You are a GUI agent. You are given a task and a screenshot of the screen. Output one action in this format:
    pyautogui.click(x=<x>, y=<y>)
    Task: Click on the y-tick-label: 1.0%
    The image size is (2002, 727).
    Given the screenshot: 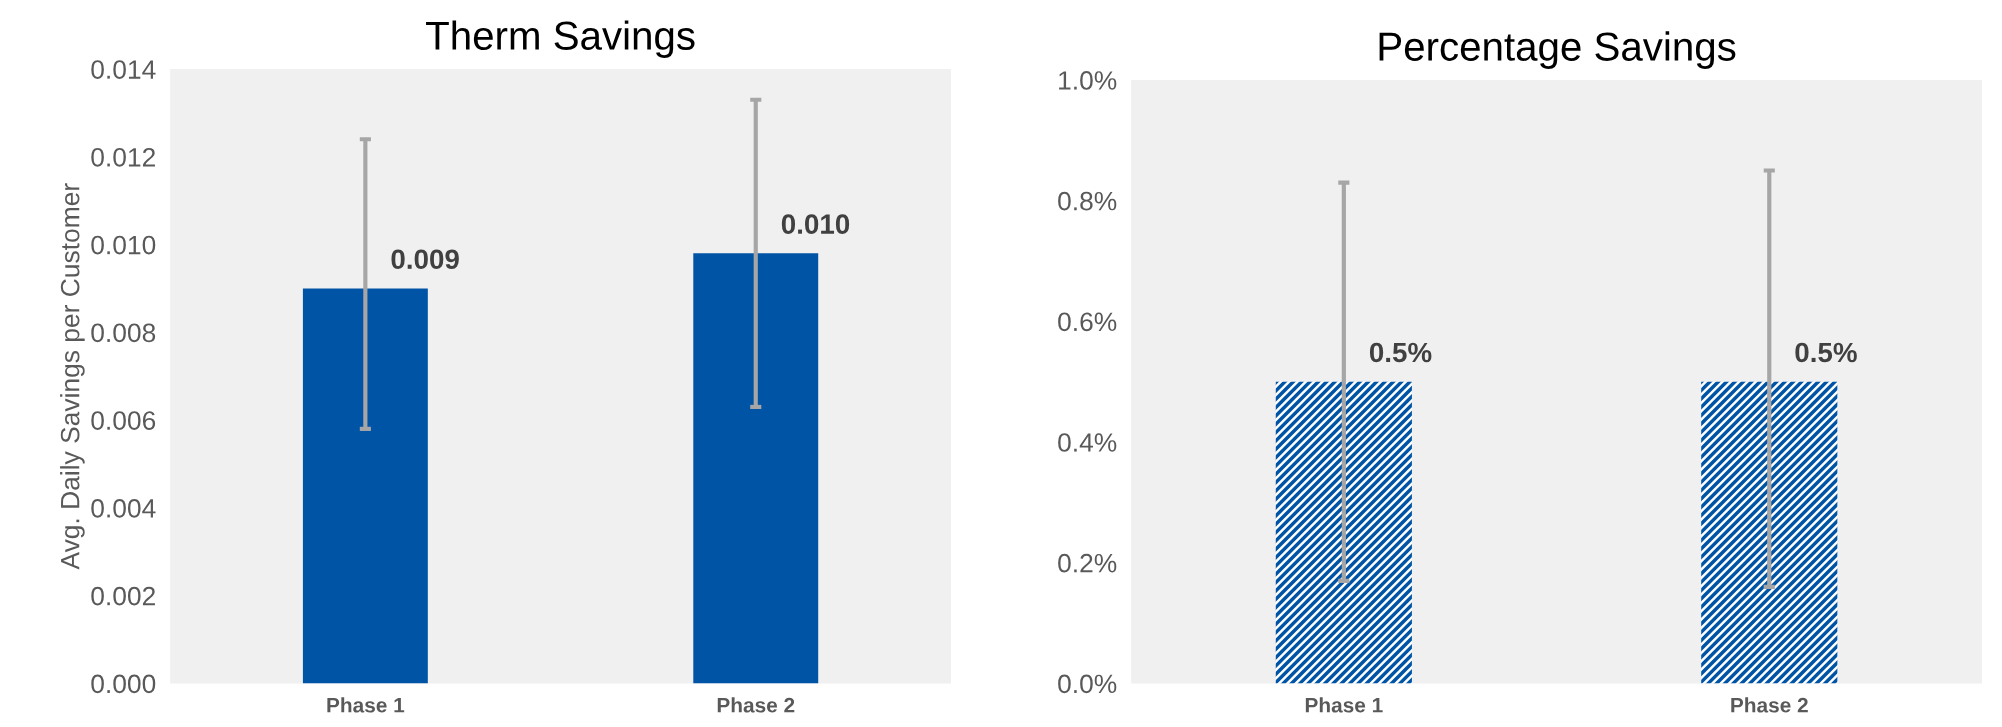 What is the action you would take?
    pyautogui.click(x=1088, y=80)
    